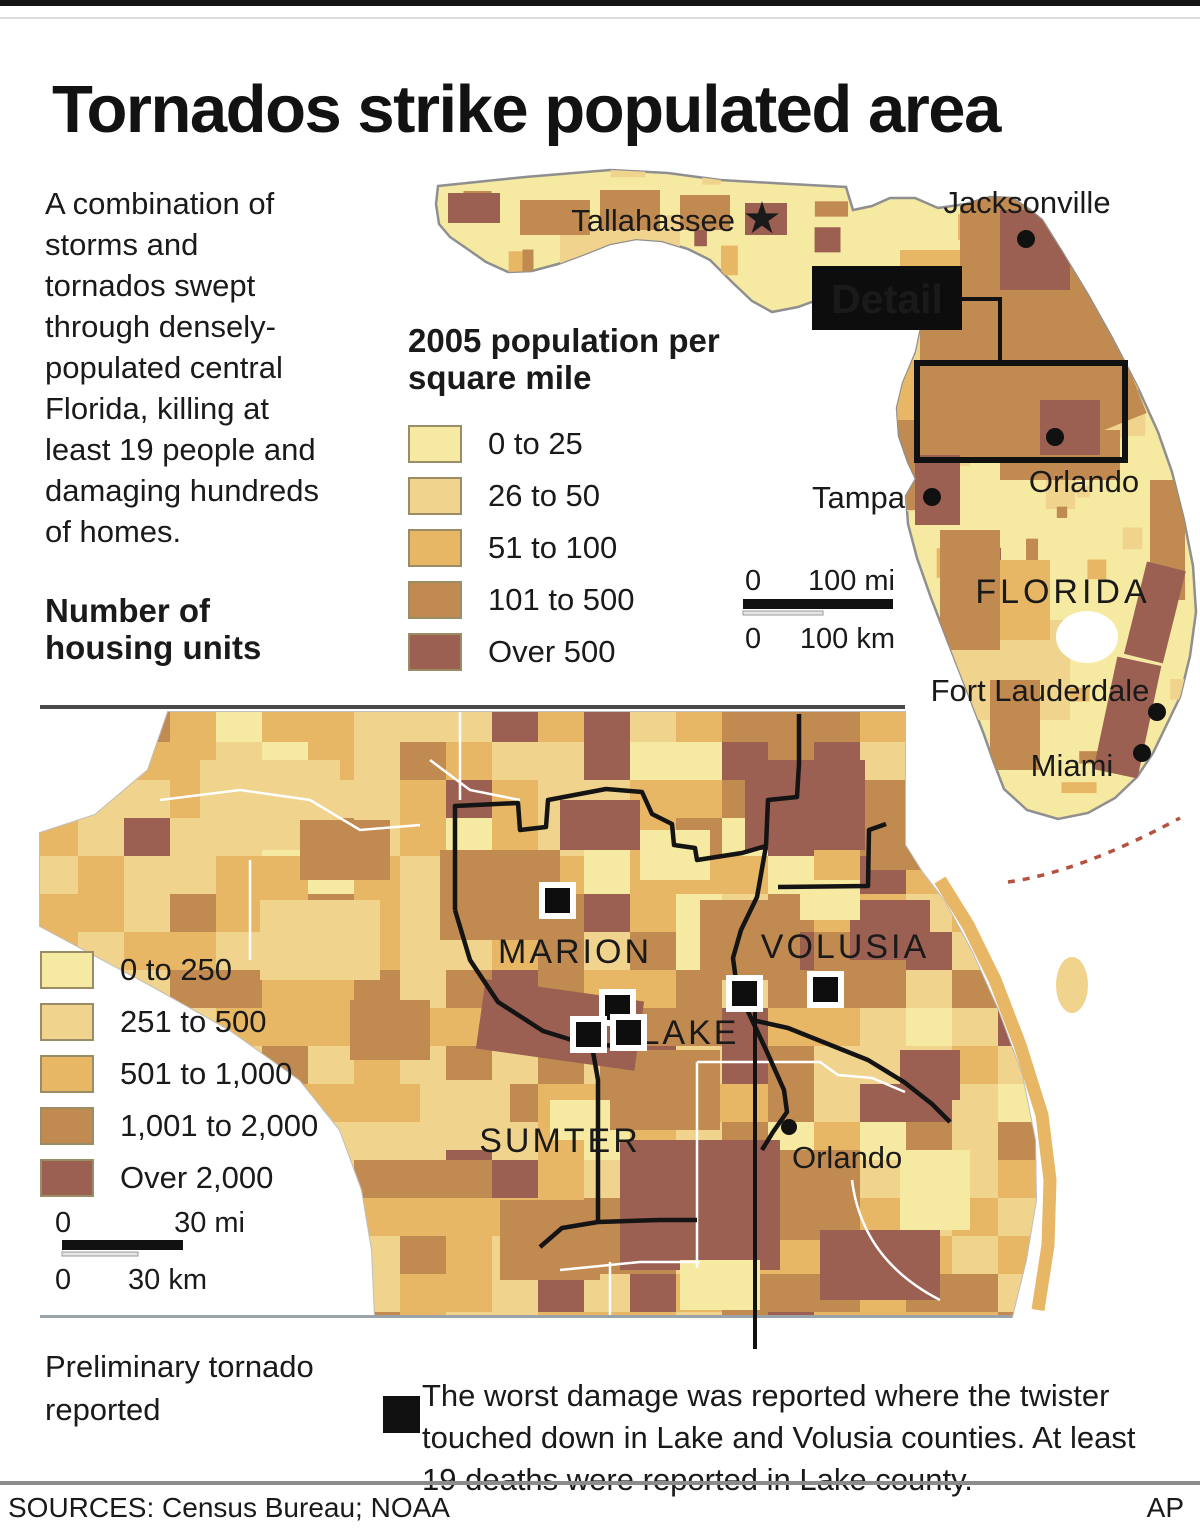 The height and width of the screenshot is (1531, 1200). I want to click on city-label-tallahassee: Tallahassee, so click(653, 220).